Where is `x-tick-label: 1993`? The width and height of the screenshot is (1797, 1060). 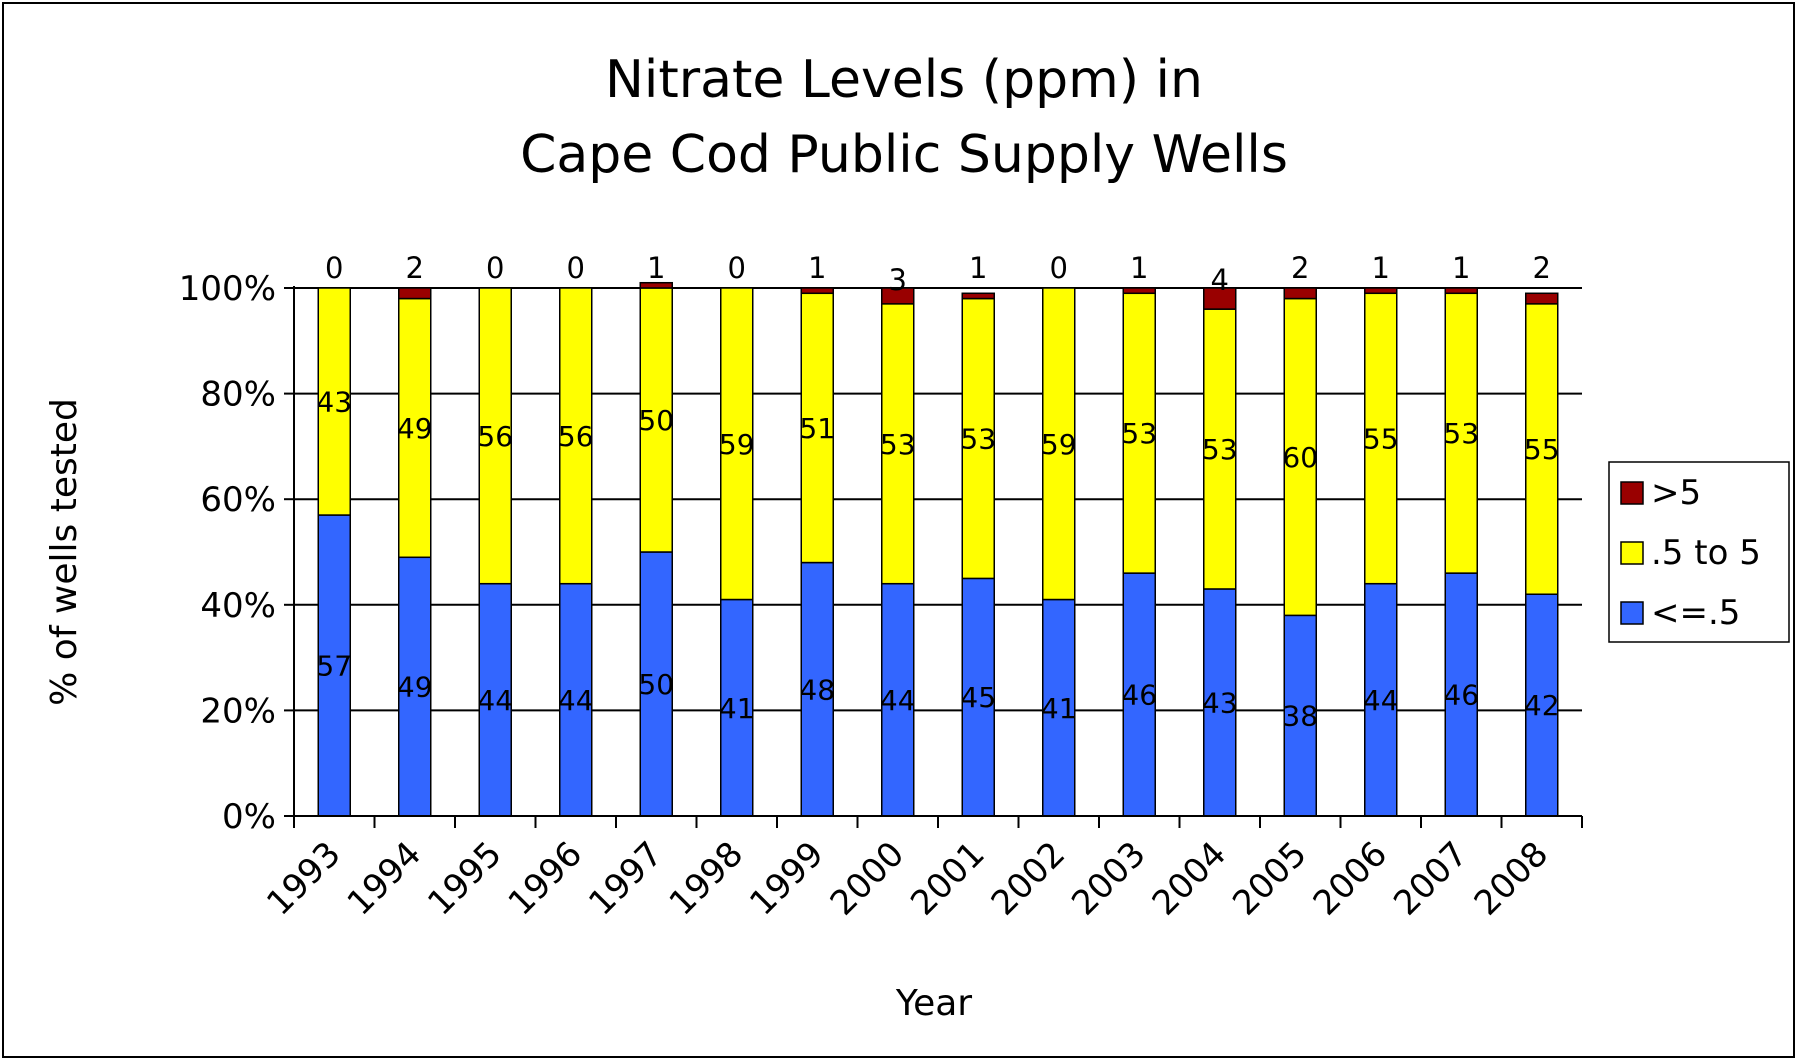
x-tick-label: 1993 is located at coordinates (303, 878).